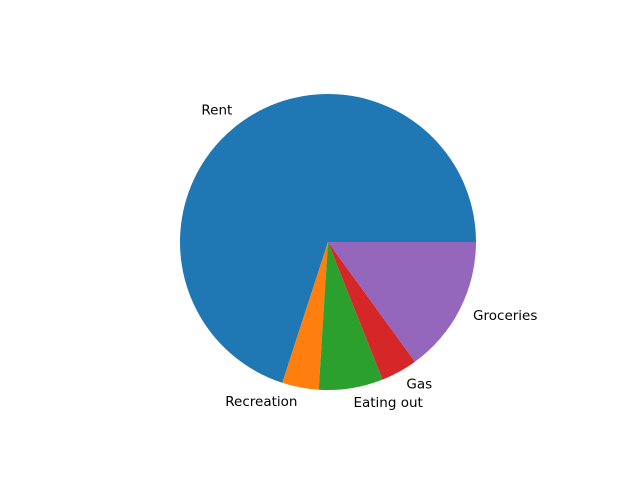 The height and width of the screenshot is (480, 640). Describe the element at coordinates (387, 403) in the screenshot. I see `pie-label-eating-out: Eating out` at that location.